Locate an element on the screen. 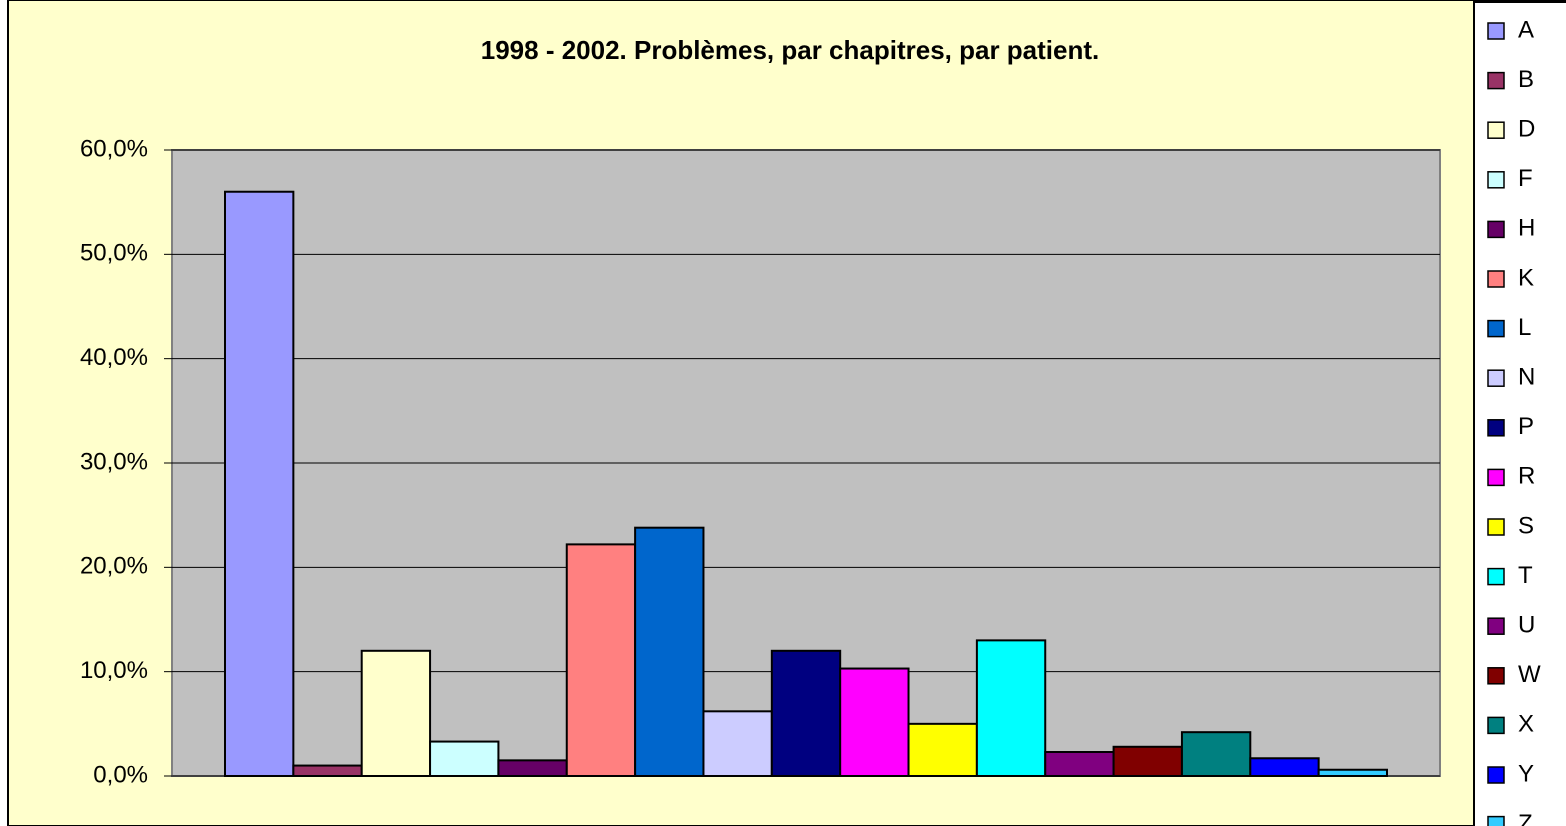 The height and width of the screenshot is (826, 1566). legend-label: Z is located at coordinates (1525, 818).